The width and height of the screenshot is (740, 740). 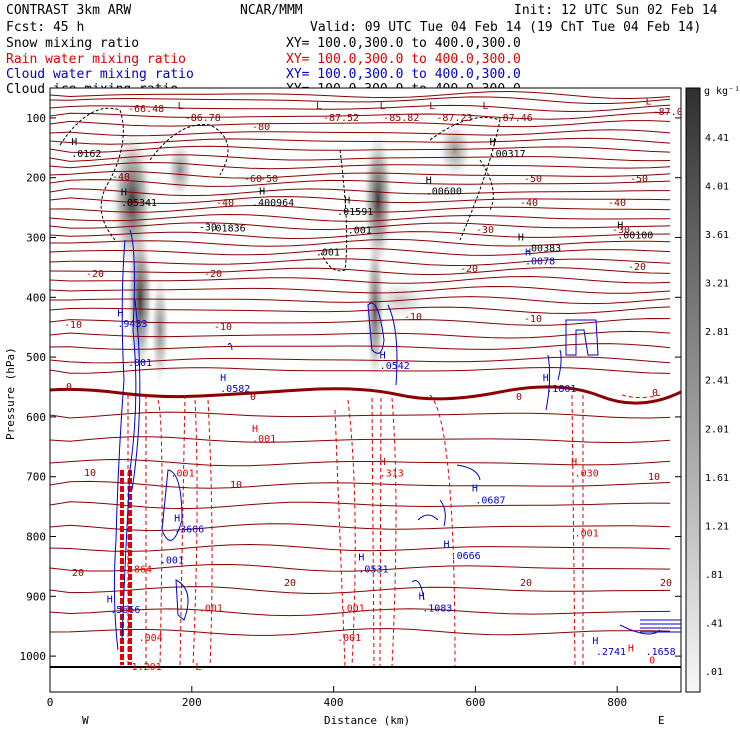 I want to click on y-tick-label: 1000, so click(x=33, y=656).